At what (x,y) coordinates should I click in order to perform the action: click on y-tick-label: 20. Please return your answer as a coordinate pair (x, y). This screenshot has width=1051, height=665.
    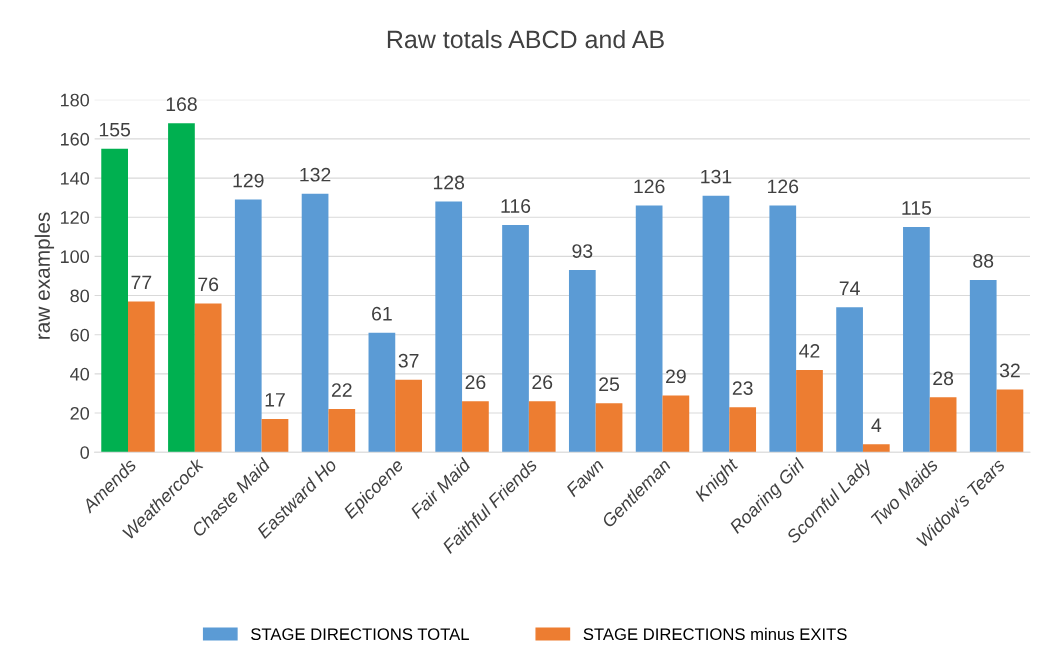
    Looking at the image, I should click on (80, 413).